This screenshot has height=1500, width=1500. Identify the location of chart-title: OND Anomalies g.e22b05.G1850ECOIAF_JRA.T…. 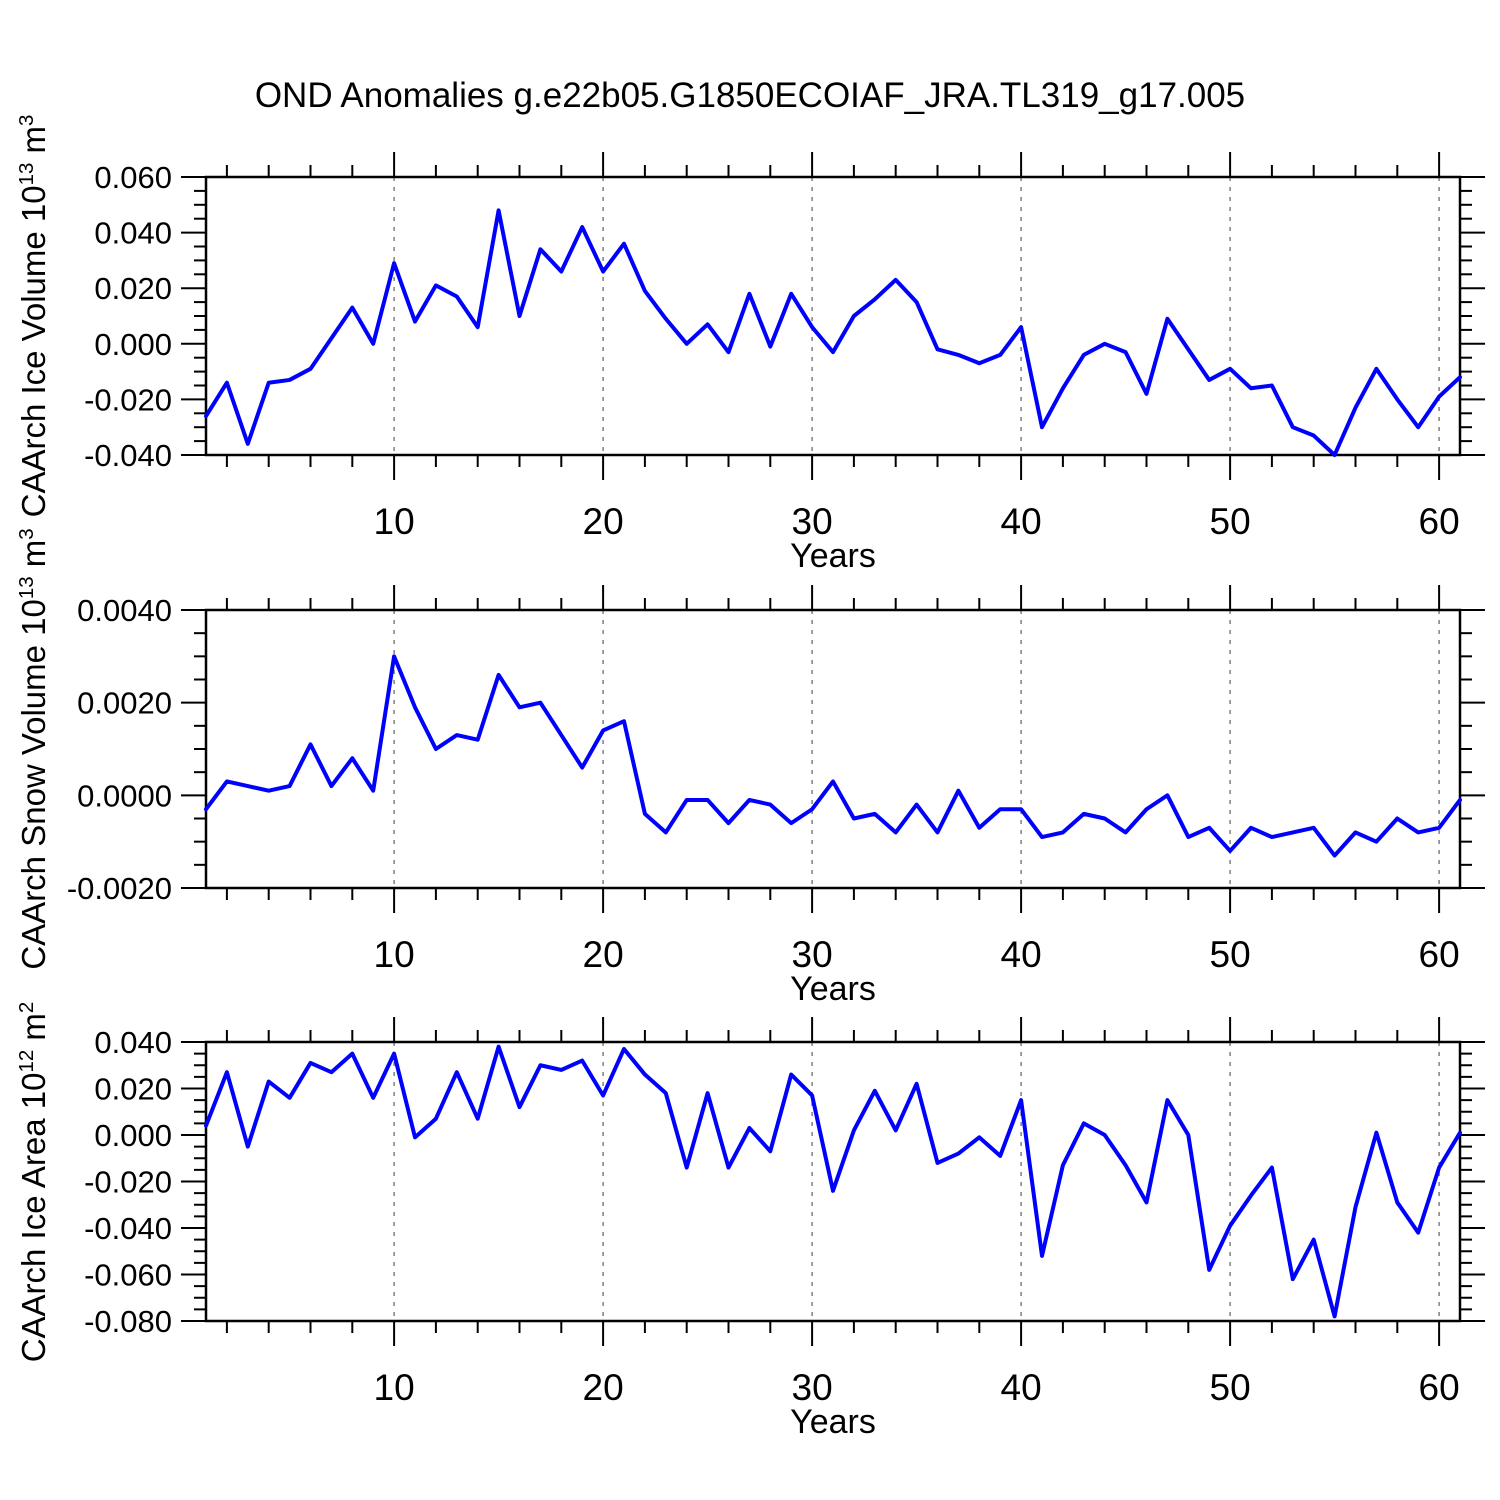
(750, 95).